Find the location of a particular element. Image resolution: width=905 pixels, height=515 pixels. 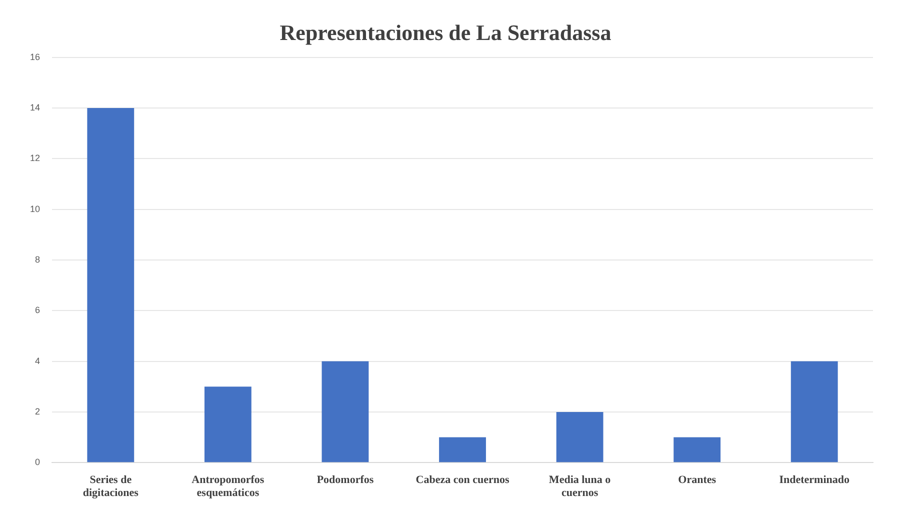

chart-title: Representaciones de La Serradassa is located at coordinates (446, 32).